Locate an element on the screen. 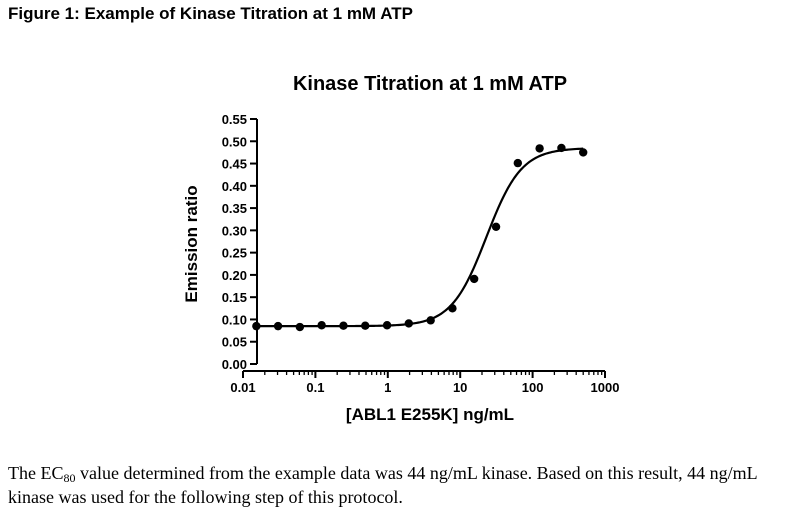  y-tick-label: 0.10 is located at coordinates (234, 319).